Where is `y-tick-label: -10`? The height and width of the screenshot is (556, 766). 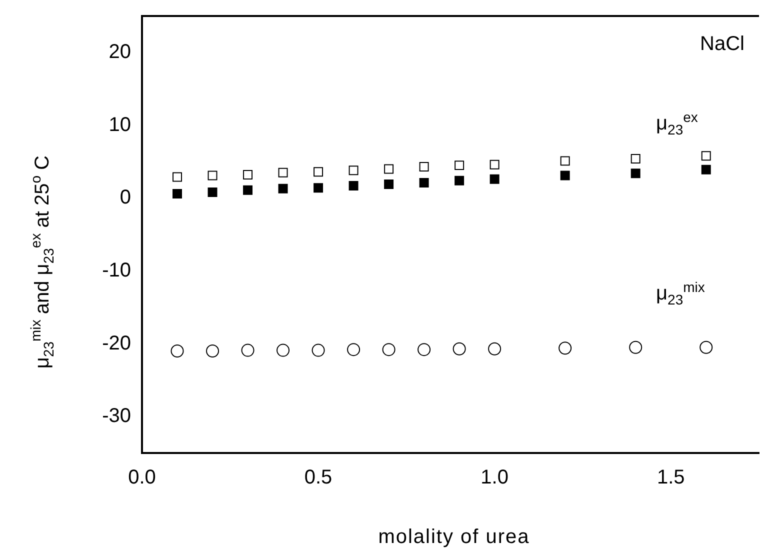
y-tick-label: -10 is located at coordinates (116, 270).